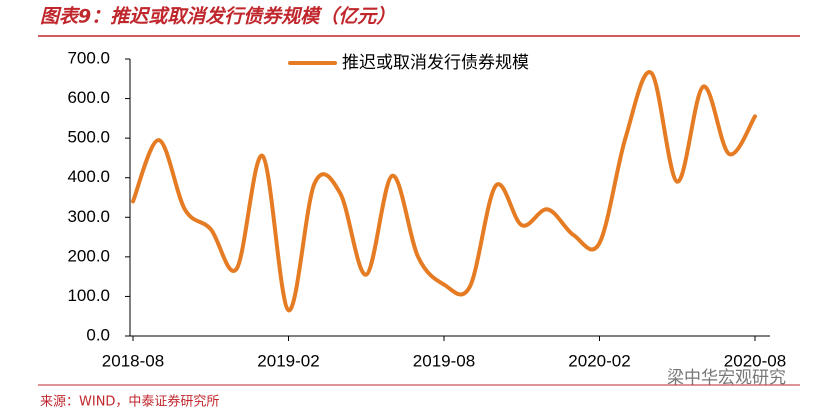 This screenshot has height=415, width=836. I want to click on source: 来源：WIND，中泰证券研究所, so click(129, 402).